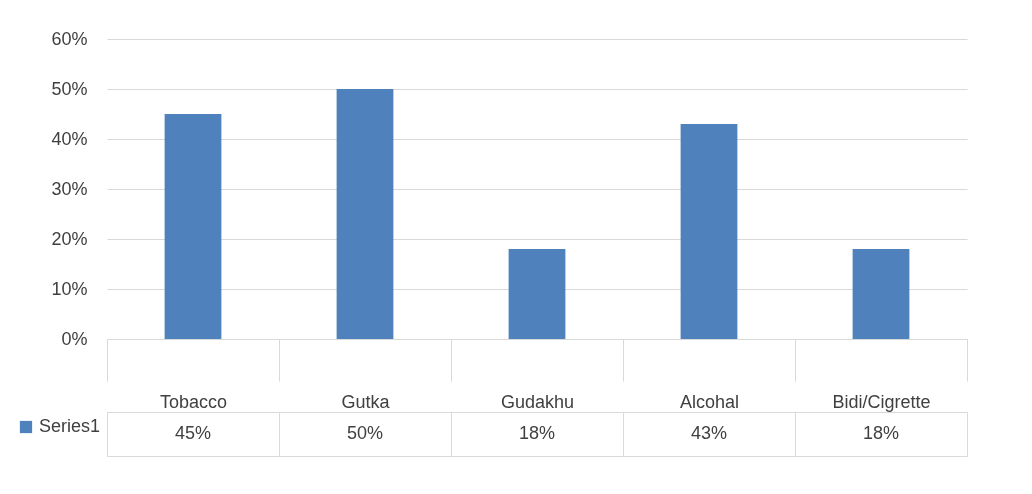 This screenshot has height=494, width=1032. What do you see at coordinates (537, 401) in the screenshot?
I see `x-tick-label: Gudakhu` at bounding box center [537, 401].